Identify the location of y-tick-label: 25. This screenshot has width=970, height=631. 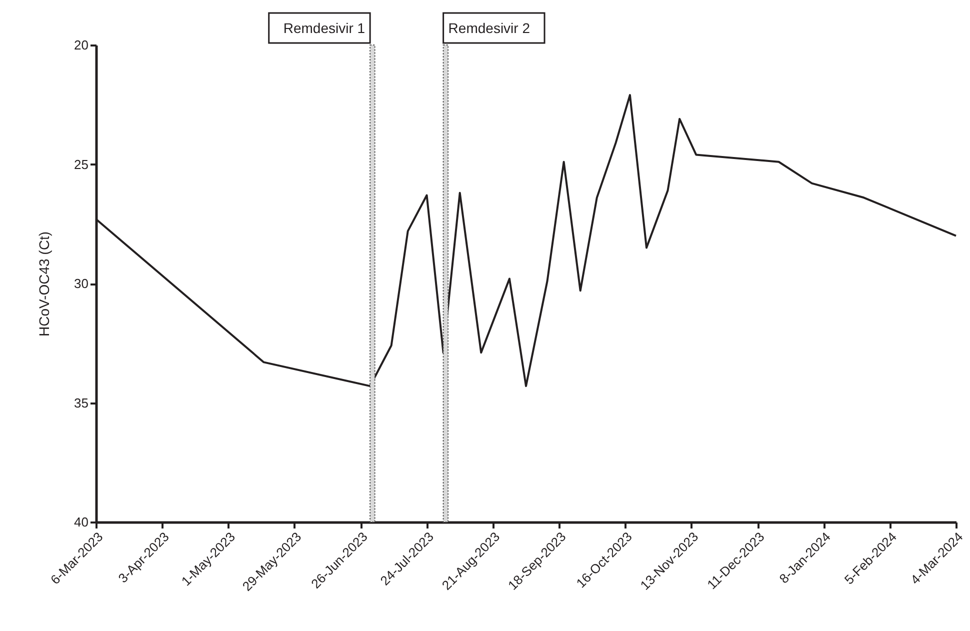
(81, 164).